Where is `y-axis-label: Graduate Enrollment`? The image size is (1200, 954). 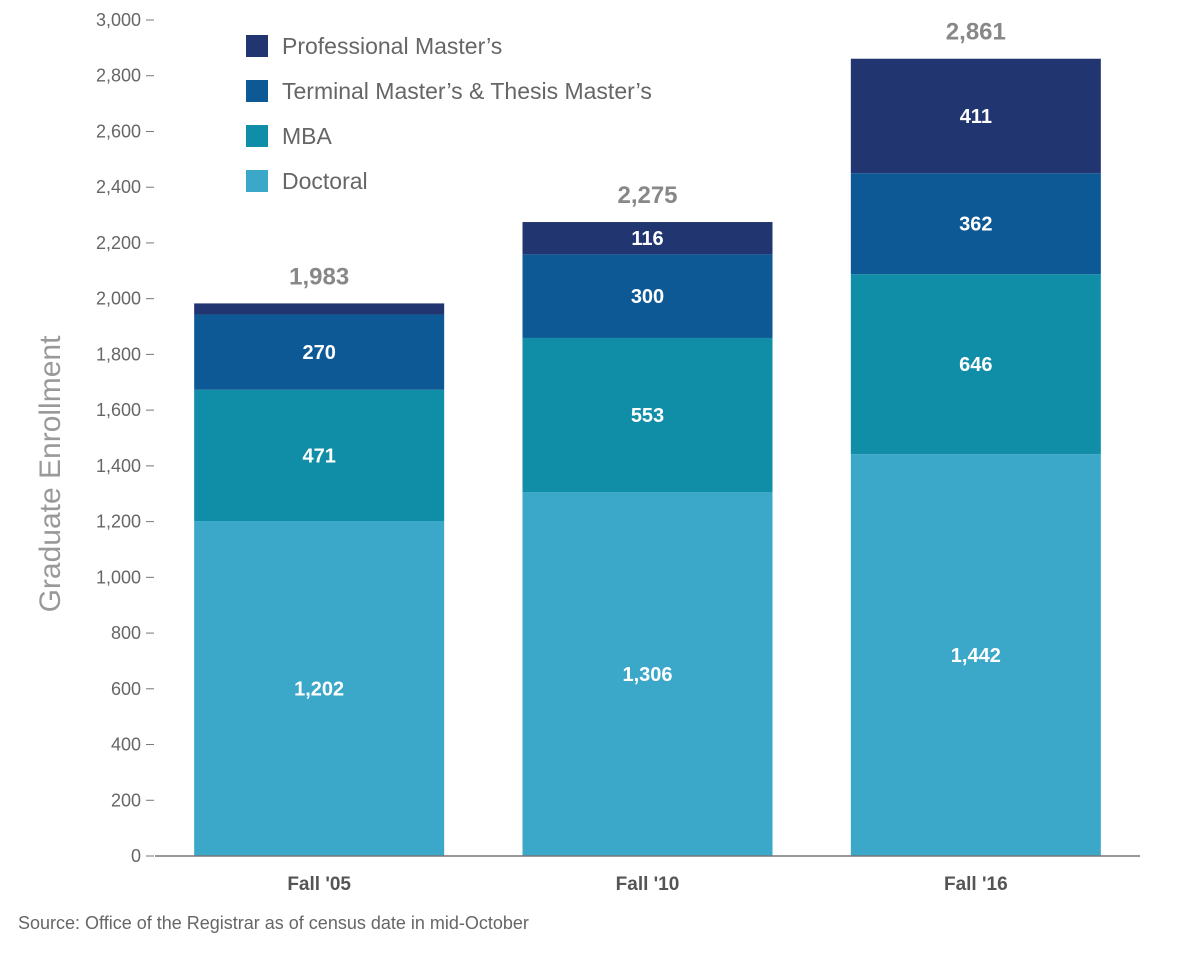 y-axis-label: Graduate Enrollment is located at coordinates (50, 473).